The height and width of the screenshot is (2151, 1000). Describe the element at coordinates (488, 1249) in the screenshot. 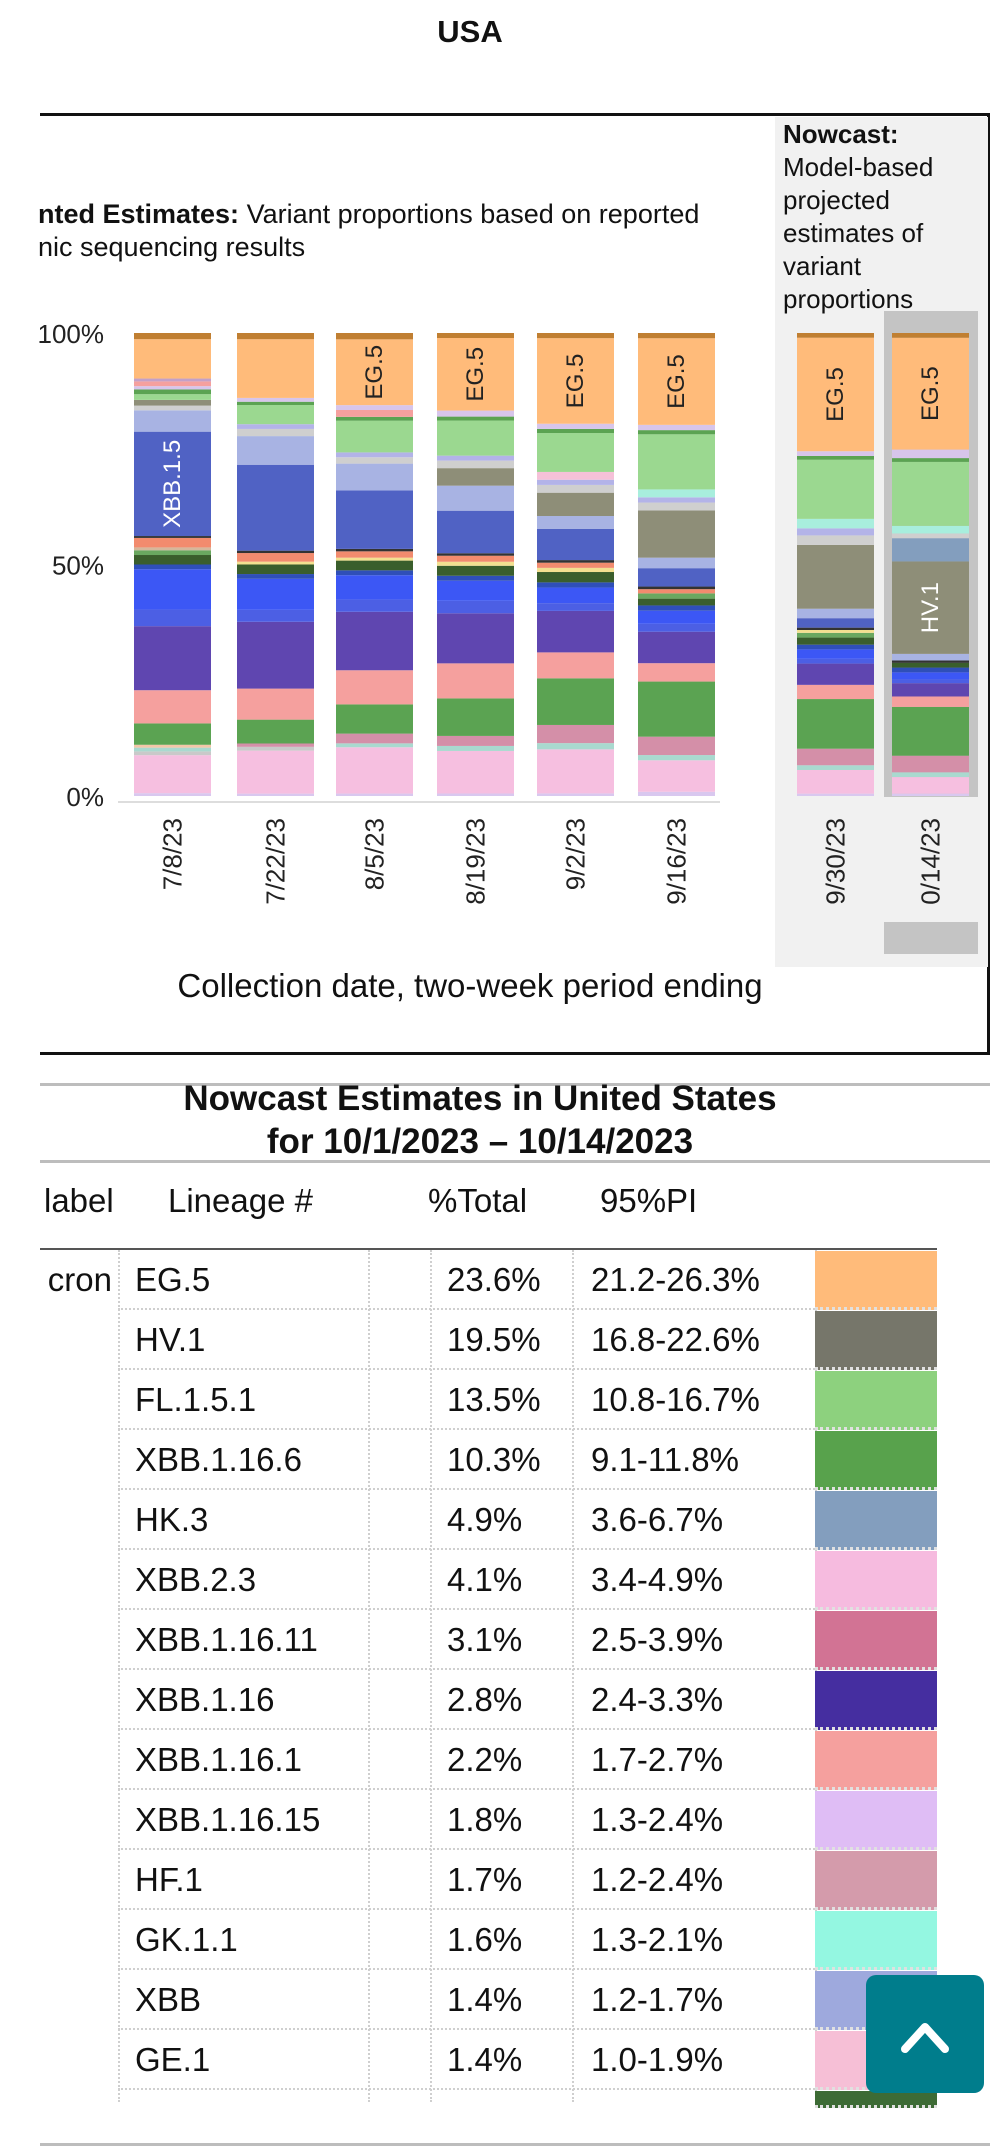

I see `table-header-line` at that location.